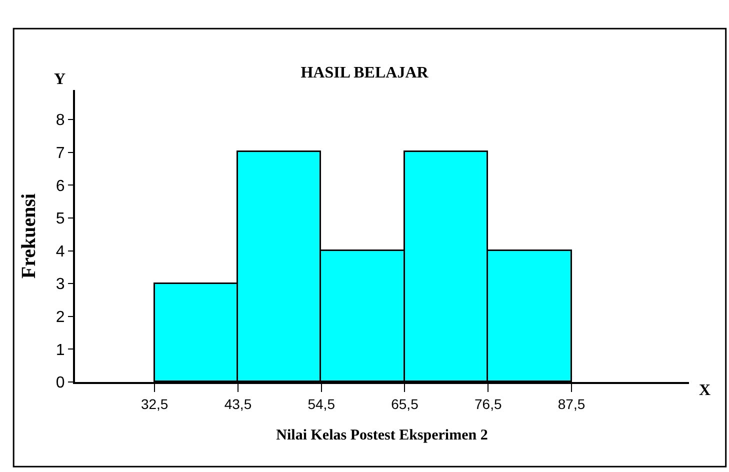  I want to click on x-tick-label: 76,5, so click(488, 404).